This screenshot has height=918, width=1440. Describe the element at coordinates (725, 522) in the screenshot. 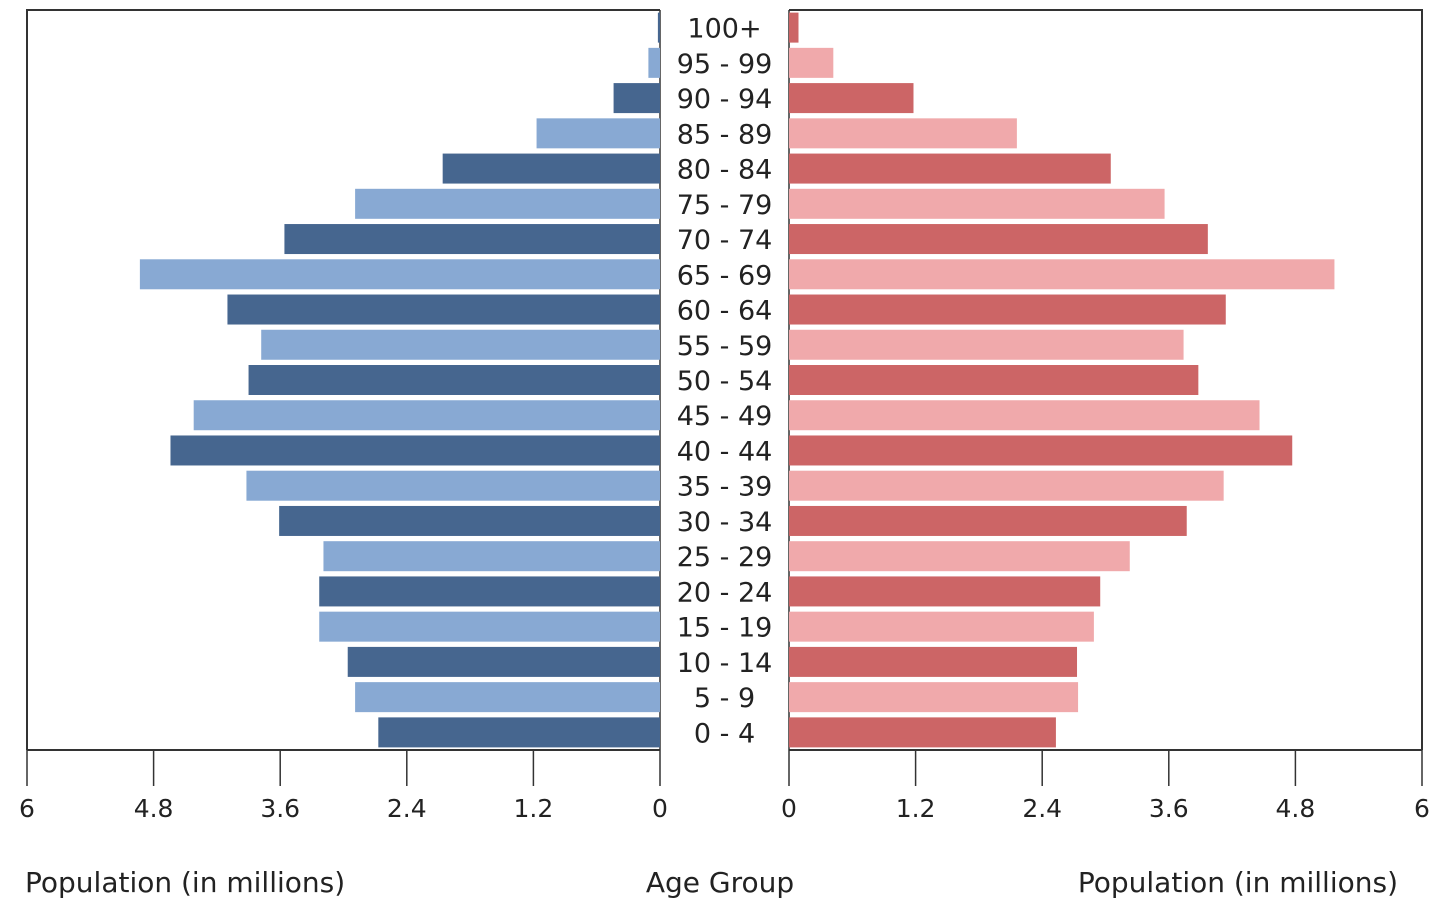

I see `age-group-label: 30 - 34` at that location.